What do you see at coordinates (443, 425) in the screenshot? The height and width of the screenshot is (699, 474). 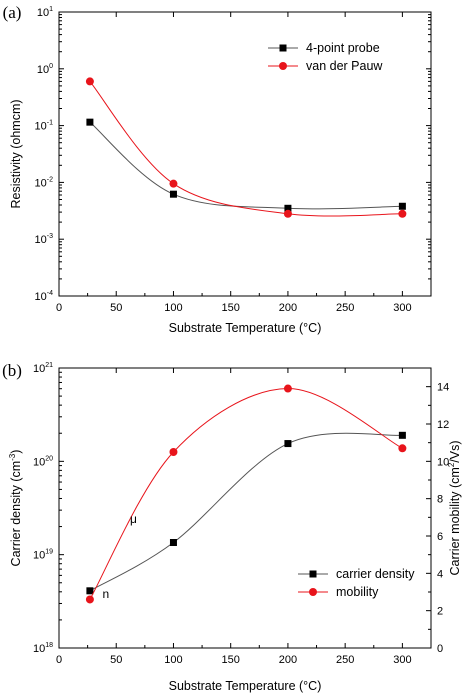 I see `y-right-tick-label: 12` at bounding box center [443, 425].